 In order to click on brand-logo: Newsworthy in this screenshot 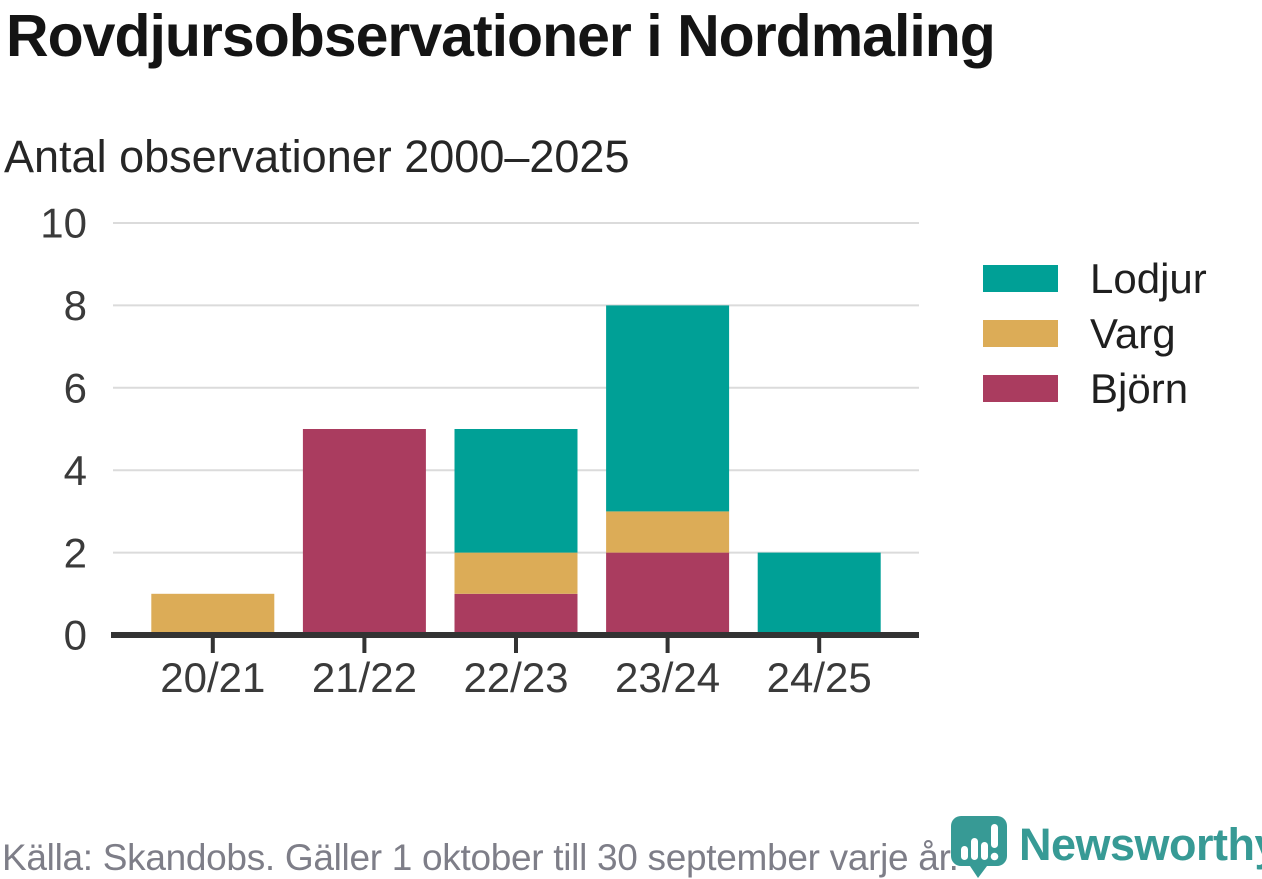, I will do `click(1106, 847)`.